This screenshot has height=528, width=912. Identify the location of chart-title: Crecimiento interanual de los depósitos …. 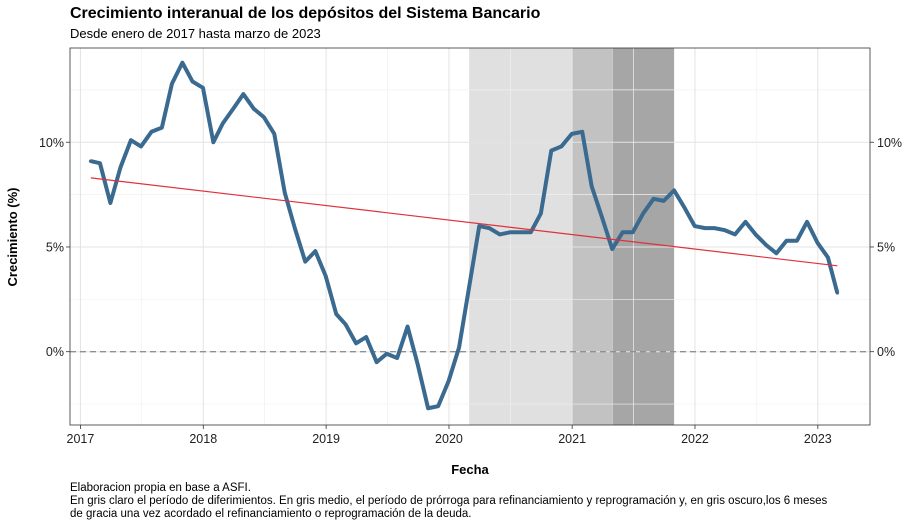
(305, 13).